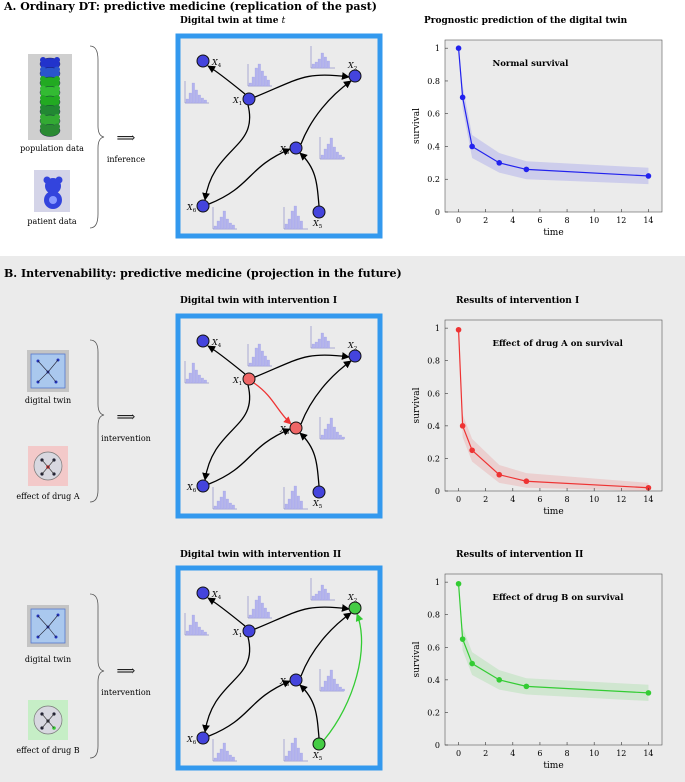  Describe the element at coordinates (567, 220) in the screenshot. I see `x-tick-label: 8` at that location.